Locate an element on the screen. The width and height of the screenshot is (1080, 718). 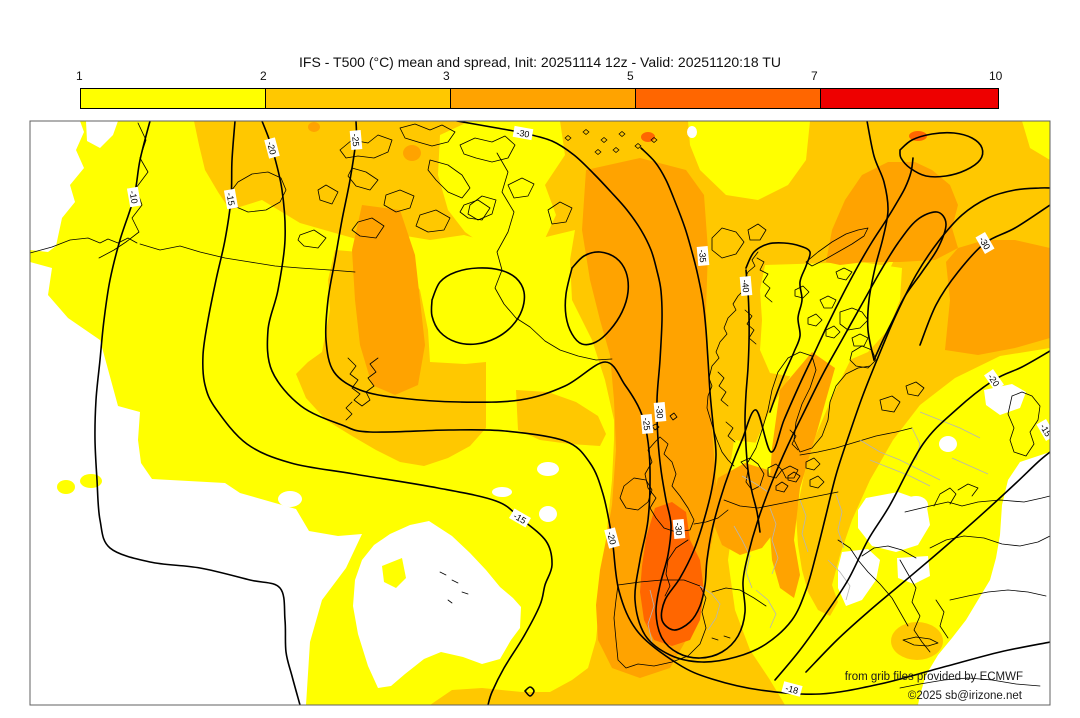
svg-text: -15 is located at coordinates (230, 199).